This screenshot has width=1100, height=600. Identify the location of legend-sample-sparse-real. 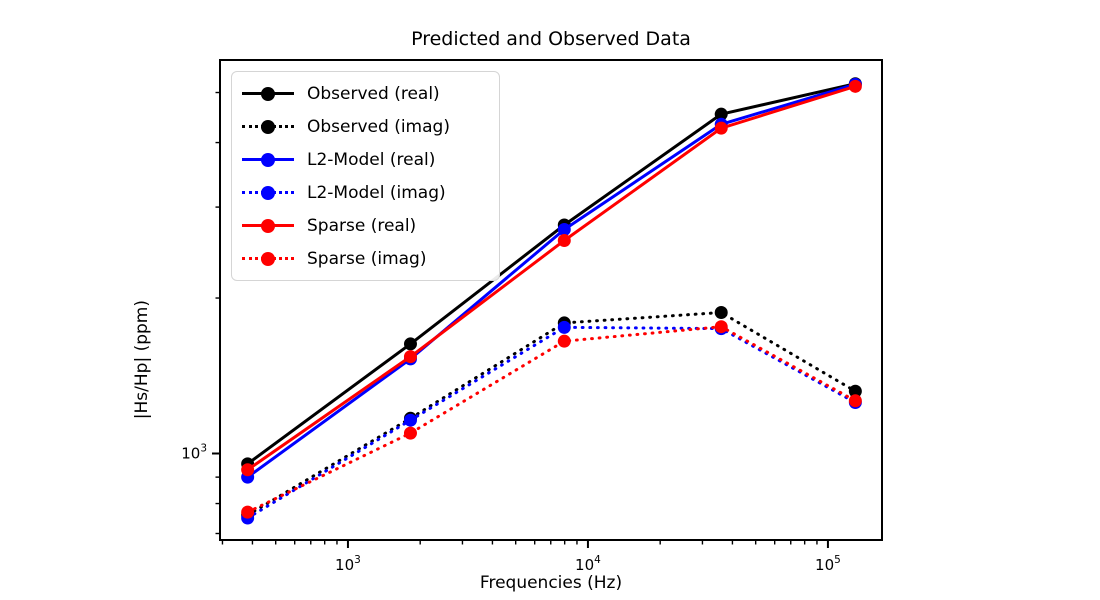
(268, 226).